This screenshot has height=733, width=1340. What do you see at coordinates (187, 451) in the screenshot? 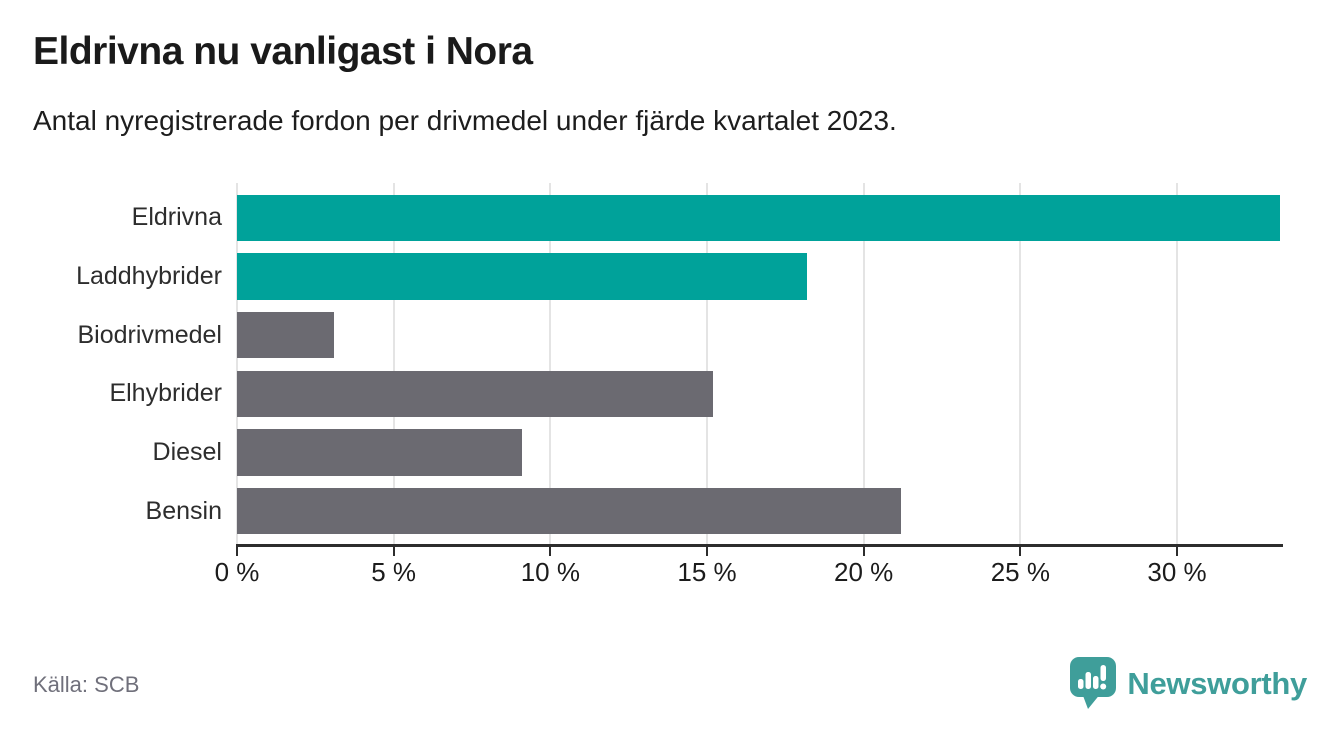
I see `category-label-diesel: Diesel` at bounding box center [187, 451].